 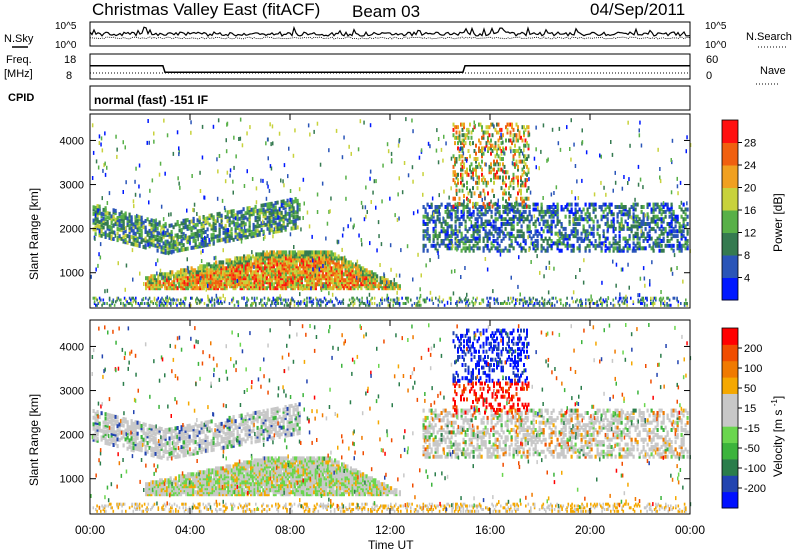 I want to click on power-colorbar: 28 24 20 16 12 8 4, so click(x=738, y=210).